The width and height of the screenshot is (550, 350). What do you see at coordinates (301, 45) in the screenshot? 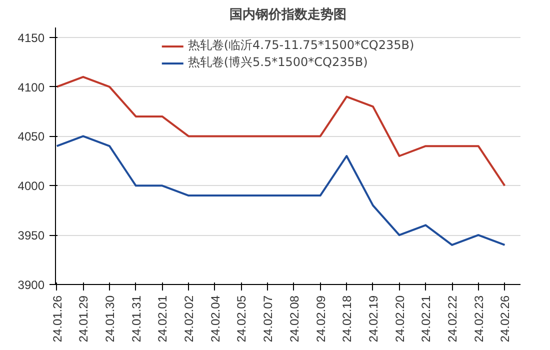
I see `legend-label: 热轧卷(临沂4.75-11.75*1500*CQ235B)` at bounding box center [301, 45].